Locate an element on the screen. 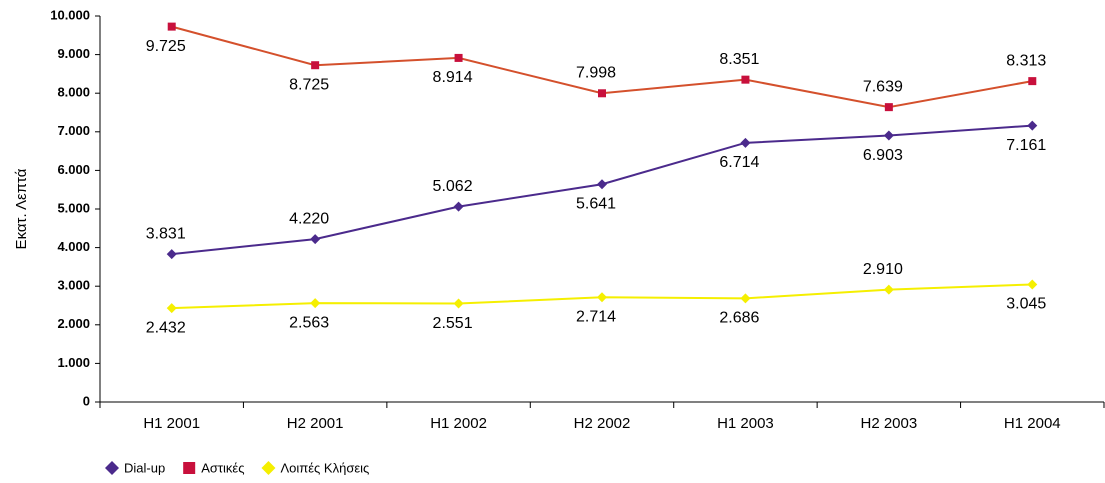  x-tick-label: H1 2003 is located at coordinates (745, 423).